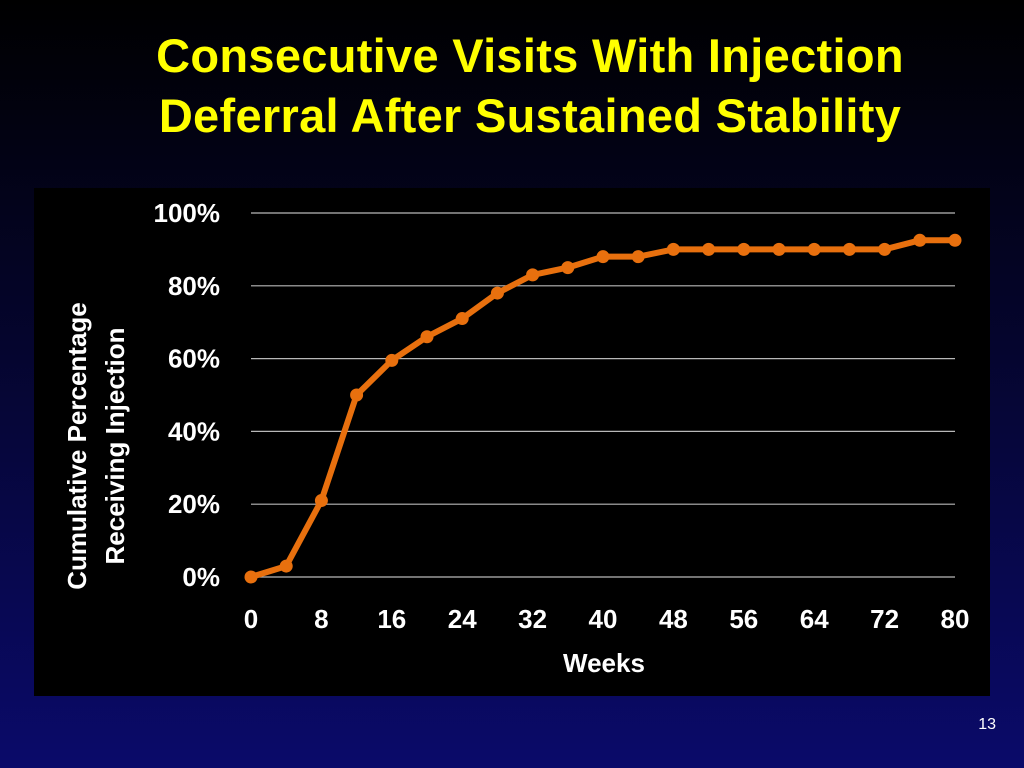 This screenshot has height=768, width=1024. What do you see at coordinates (194, 286) in the screenshot?
I see `y-tick-label: 80%` at bounding box center [194, 286].